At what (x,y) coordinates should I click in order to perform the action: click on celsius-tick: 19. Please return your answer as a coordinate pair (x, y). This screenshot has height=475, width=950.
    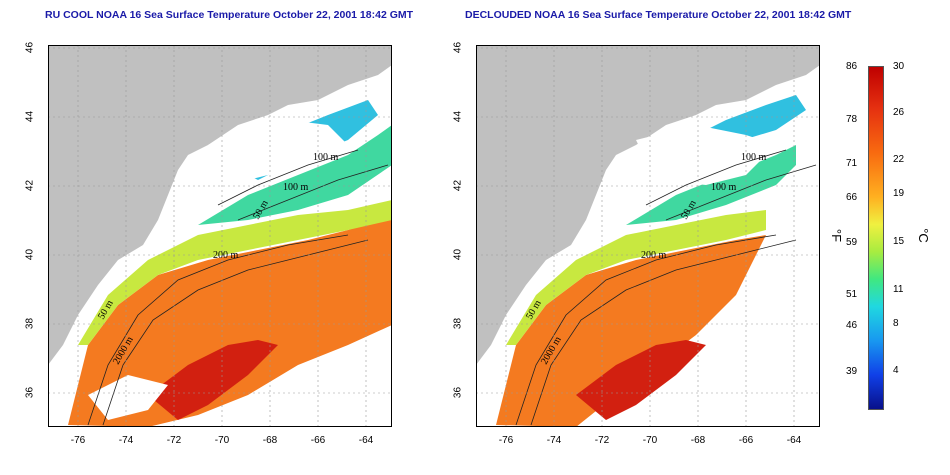
    Looking at the image, I should click on (899, 193).